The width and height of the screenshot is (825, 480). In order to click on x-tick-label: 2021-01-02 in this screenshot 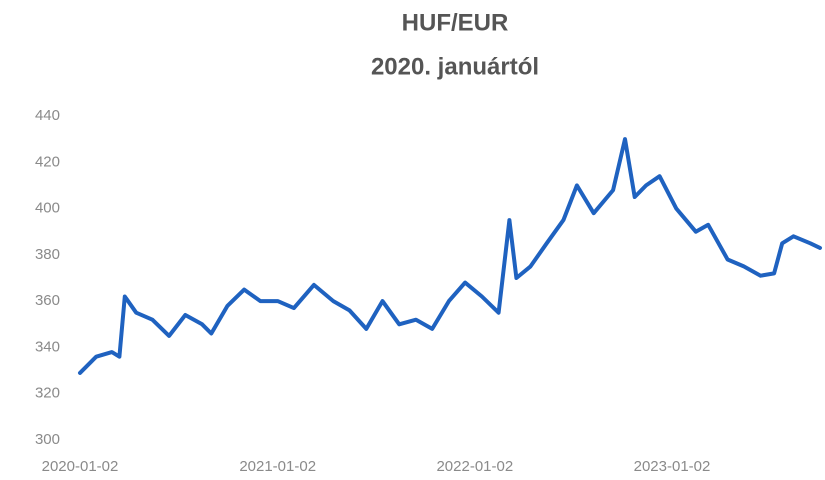, I will do `click(277, 466)`.